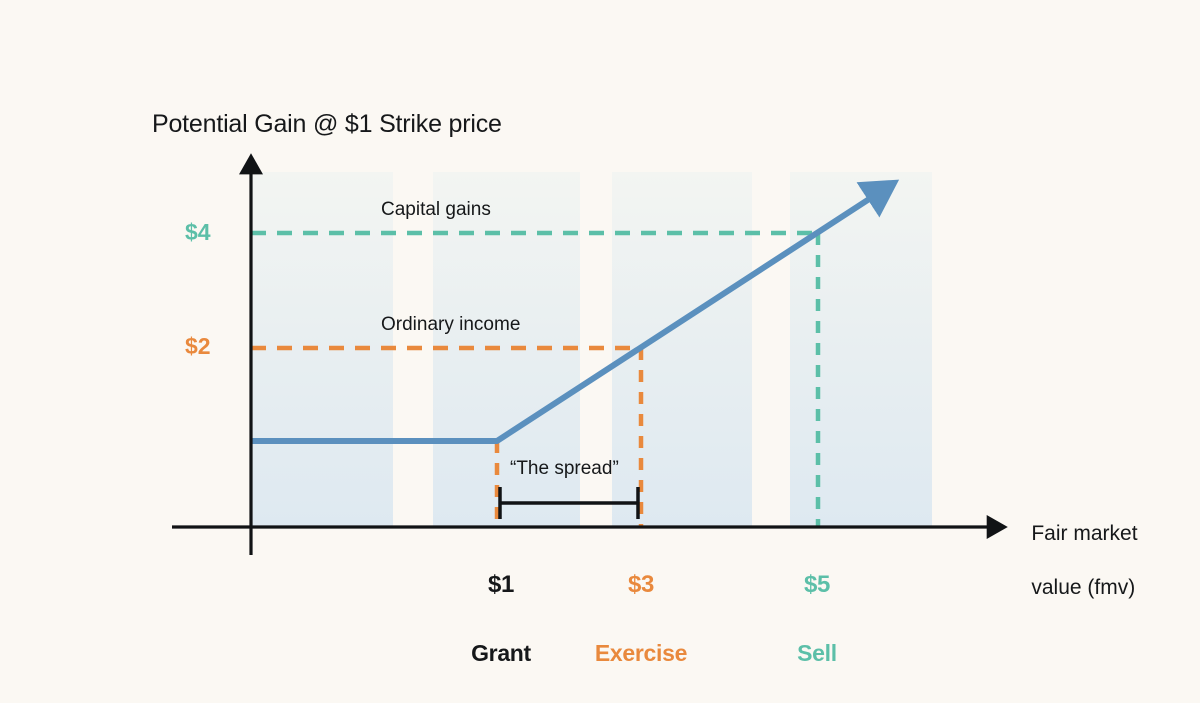  What do you see at coordinates (641, 653) in the screenshot?
I see `x-tick-exercise-label: Exercise` at bounding box center [641, 653].